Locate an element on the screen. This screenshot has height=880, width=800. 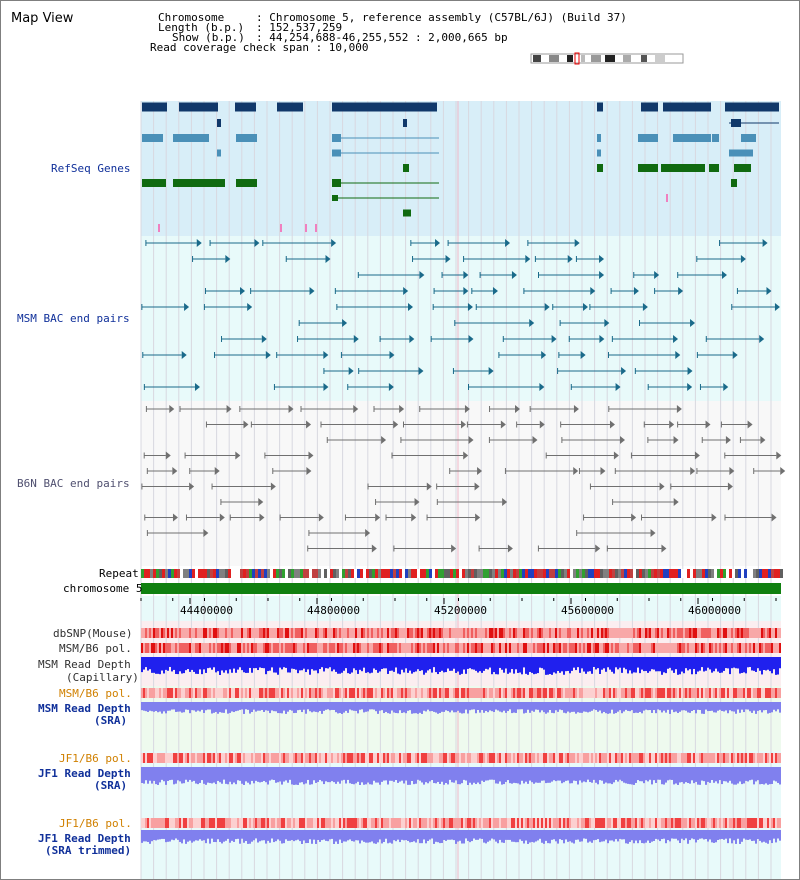
track-label-jf1-b6-pol-trimmed: JF1/B6 pol. is located at coordinates (95, 823).